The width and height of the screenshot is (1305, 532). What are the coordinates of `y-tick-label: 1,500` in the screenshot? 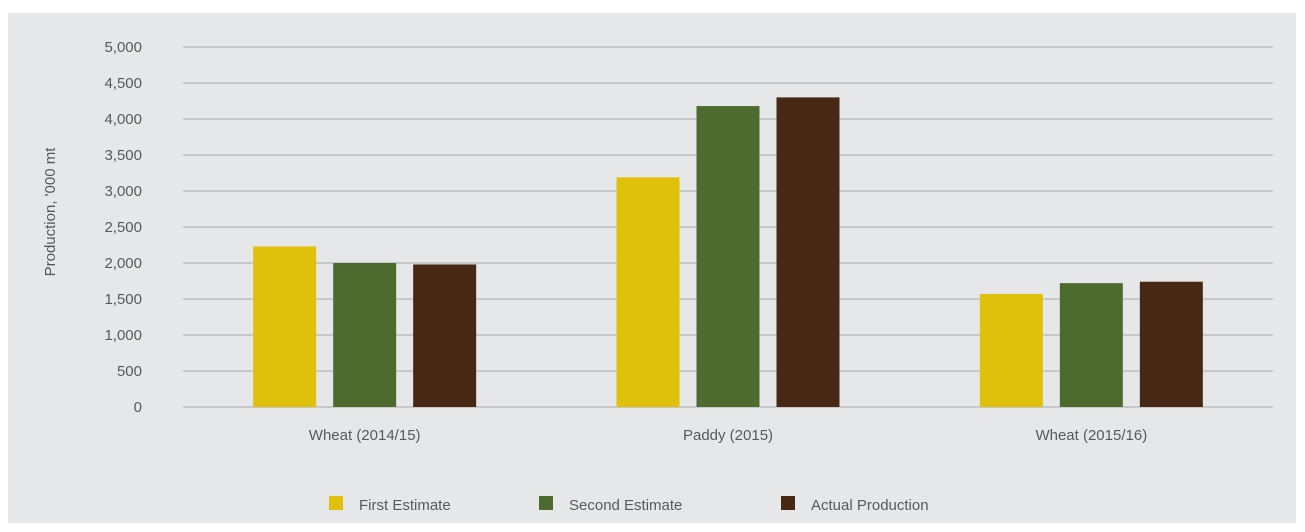 It's located at (123, 299).